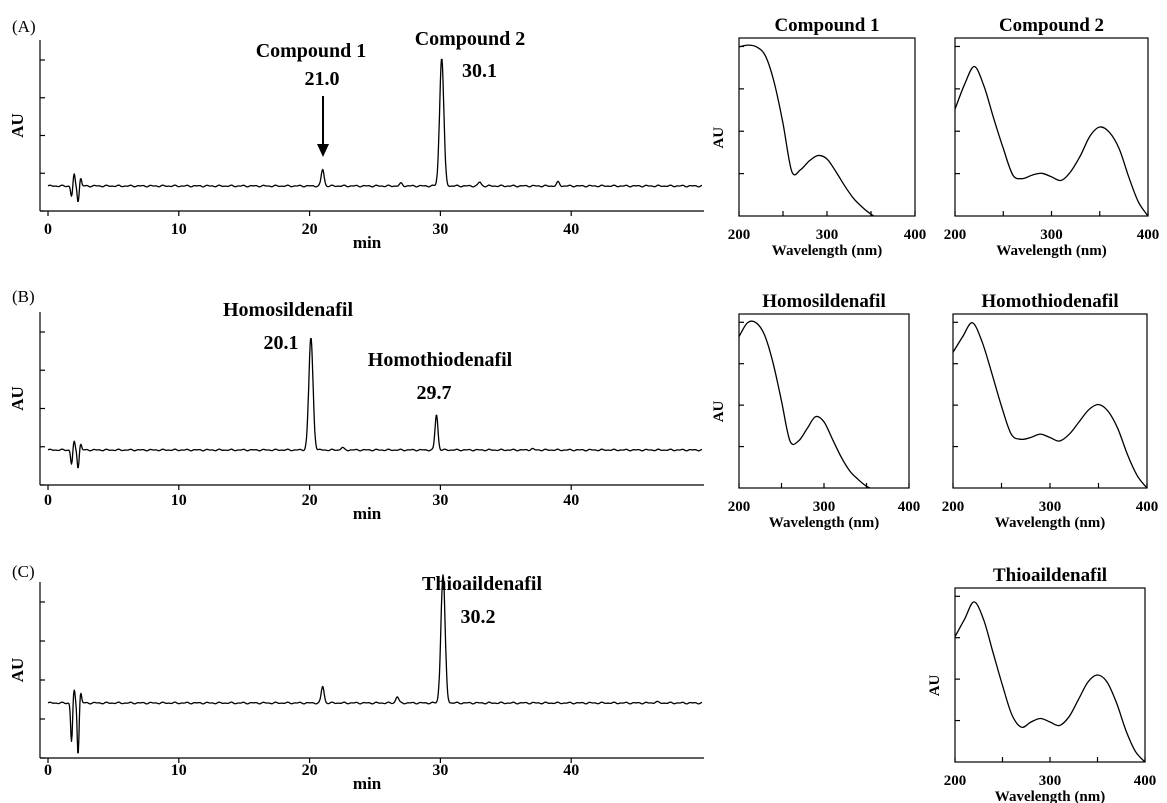  I want to click on spectrum-title: Compound 2, so click(1051, 25).